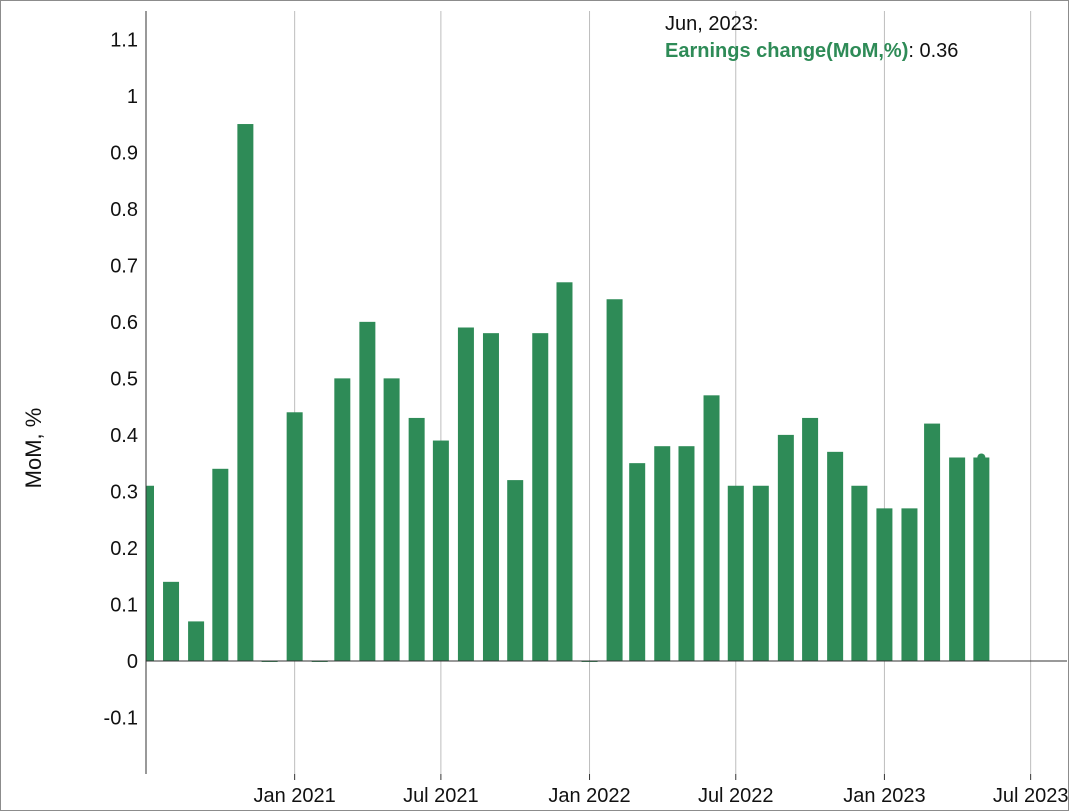  What do you see at coordinates (939, 51) in the screenshot?
I see `tooltip-value: 0.36` at bounding box center [939, 51].